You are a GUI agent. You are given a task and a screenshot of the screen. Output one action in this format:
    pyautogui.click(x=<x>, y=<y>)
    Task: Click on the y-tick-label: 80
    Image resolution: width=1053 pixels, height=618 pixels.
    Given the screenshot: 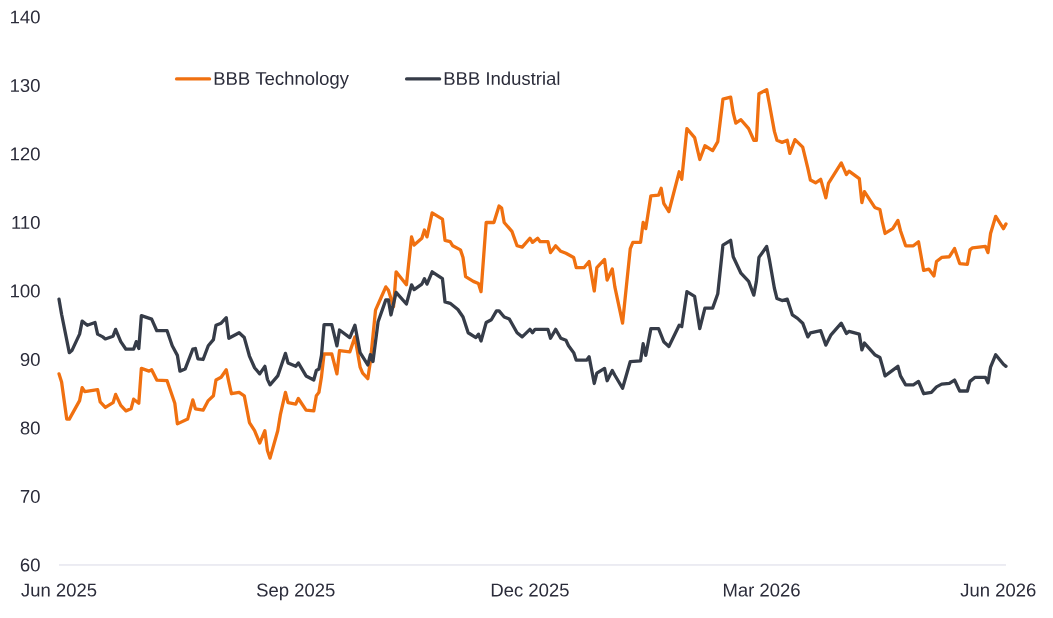 What is the action you would take?
    pyautogui.click(x=30, y=428)
    